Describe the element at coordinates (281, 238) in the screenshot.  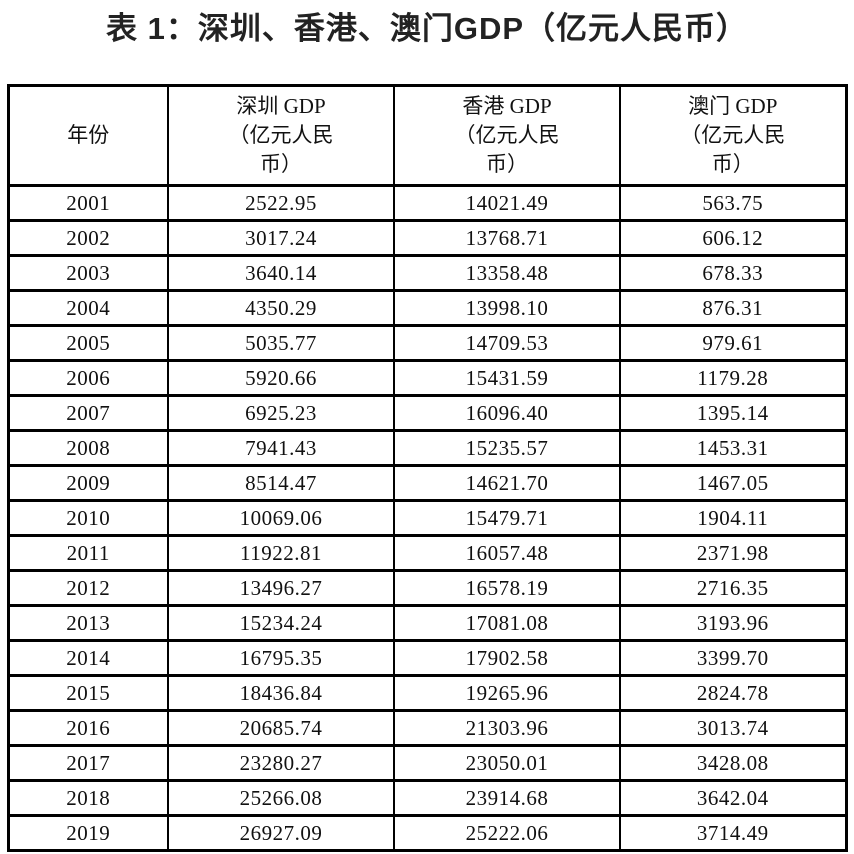
I see `shenzhen-gdp-cell: 3017.24` at that location.